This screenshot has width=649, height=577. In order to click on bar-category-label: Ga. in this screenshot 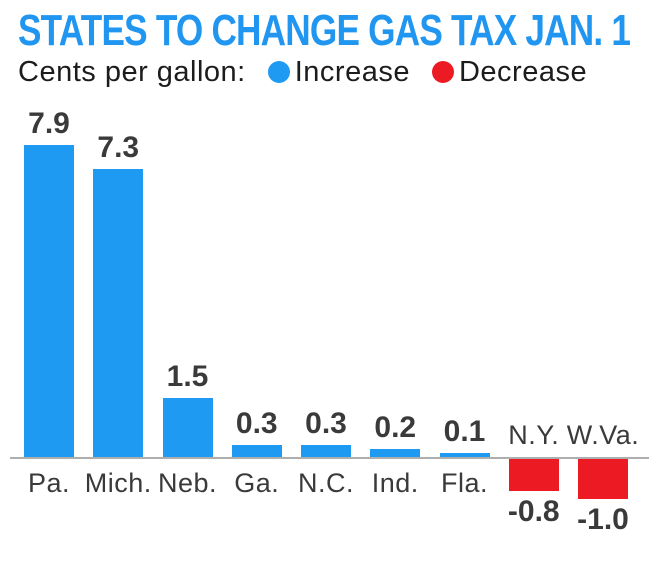, I will do `click(257, 483)`.